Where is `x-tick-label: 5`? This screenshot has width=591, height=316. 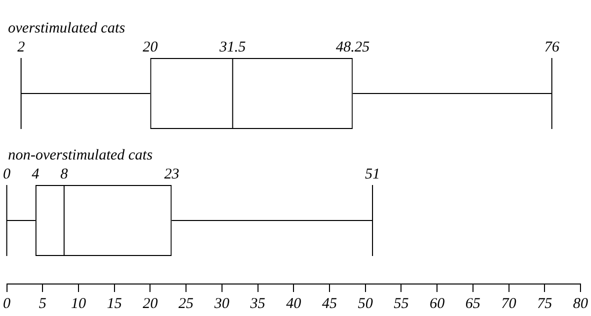
x-tick-label: 5 is located at coordinates (42, 304).